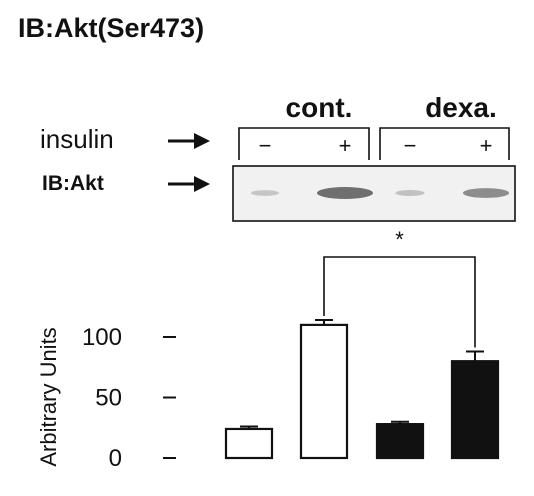  What do you see at coordinates (48, 396) in the screenshot?
I see `y-axis-label: Arbitrary Units` at bounding box center [48, 396].